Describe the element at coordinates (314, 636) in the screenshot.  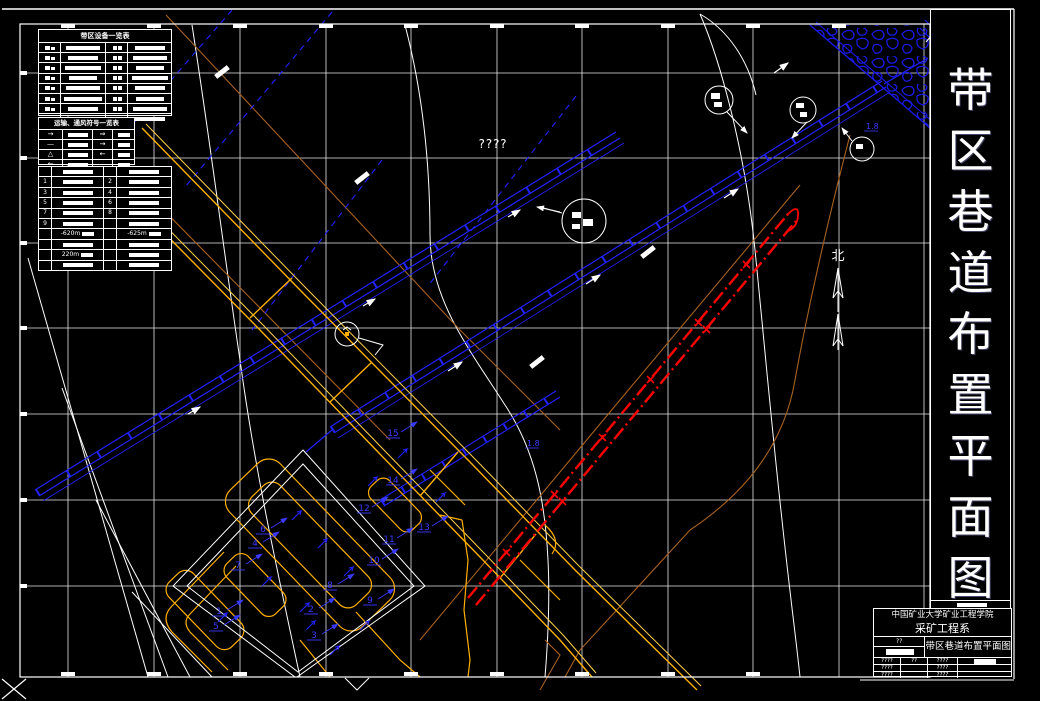
I see `tunnel-number-label: 3` at that location.